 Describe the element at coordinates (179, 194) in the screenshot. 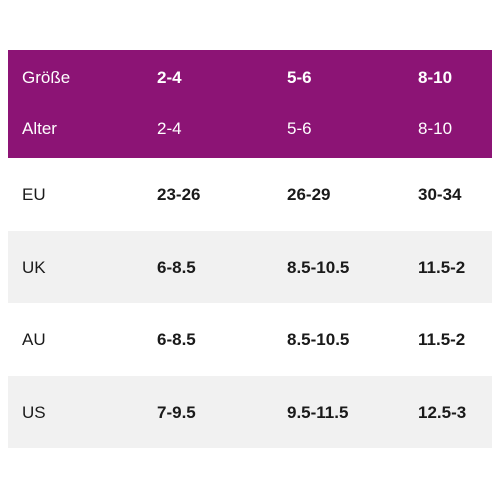

I see `table-cell: 23-26` at that location.